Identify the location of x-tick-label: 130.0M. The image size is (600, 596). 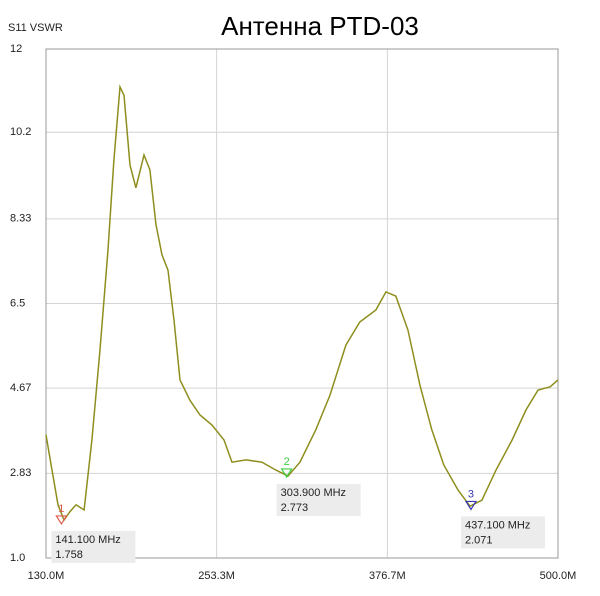
(46, 576).